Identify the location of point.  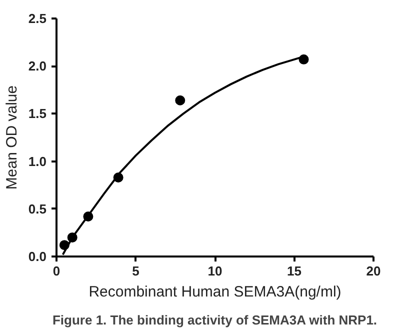
(180, 100).